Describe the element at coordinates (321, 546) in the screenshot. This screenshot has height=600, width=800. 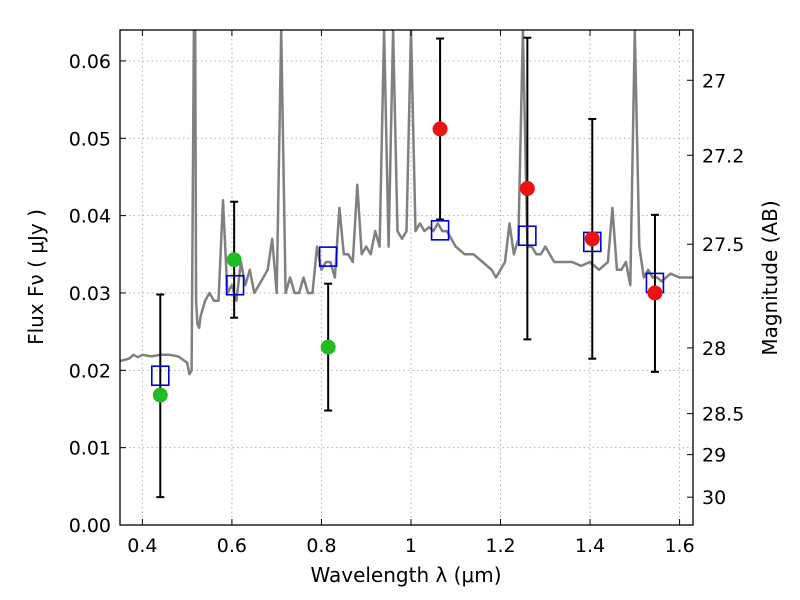
I see `x-tick-label: 0.8` at that location.